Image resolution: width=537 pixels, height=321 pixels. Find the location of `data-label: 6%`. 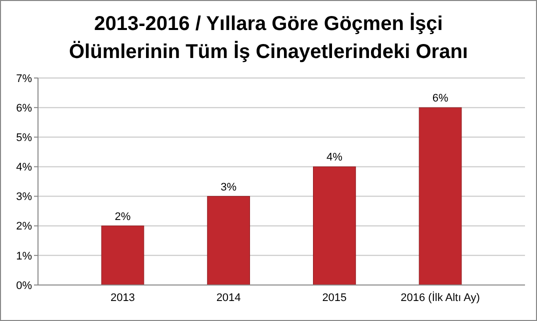

data-label: 6% is located at coordinates (440, 98).